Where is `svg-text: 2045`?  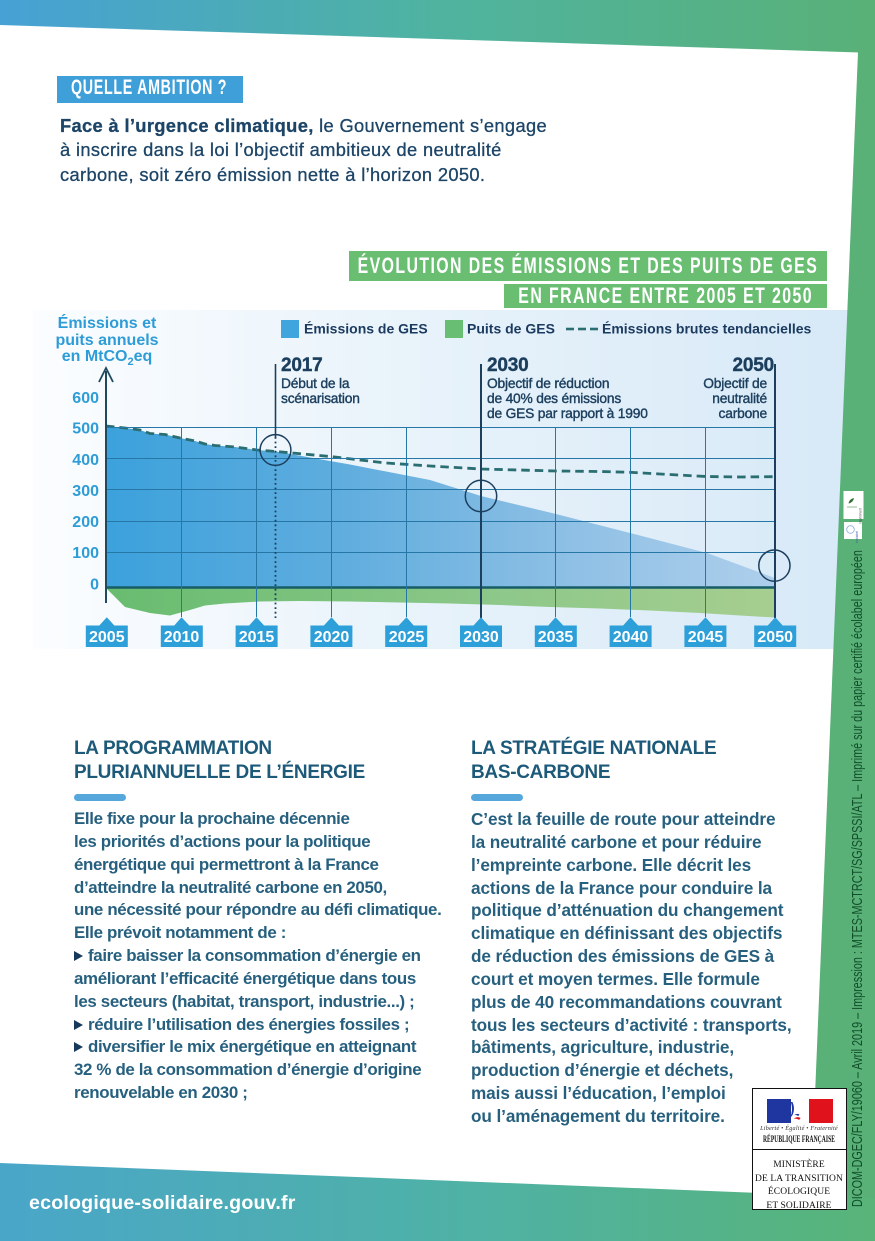
svg-text: 2045 is located at coordinates (706, 637).